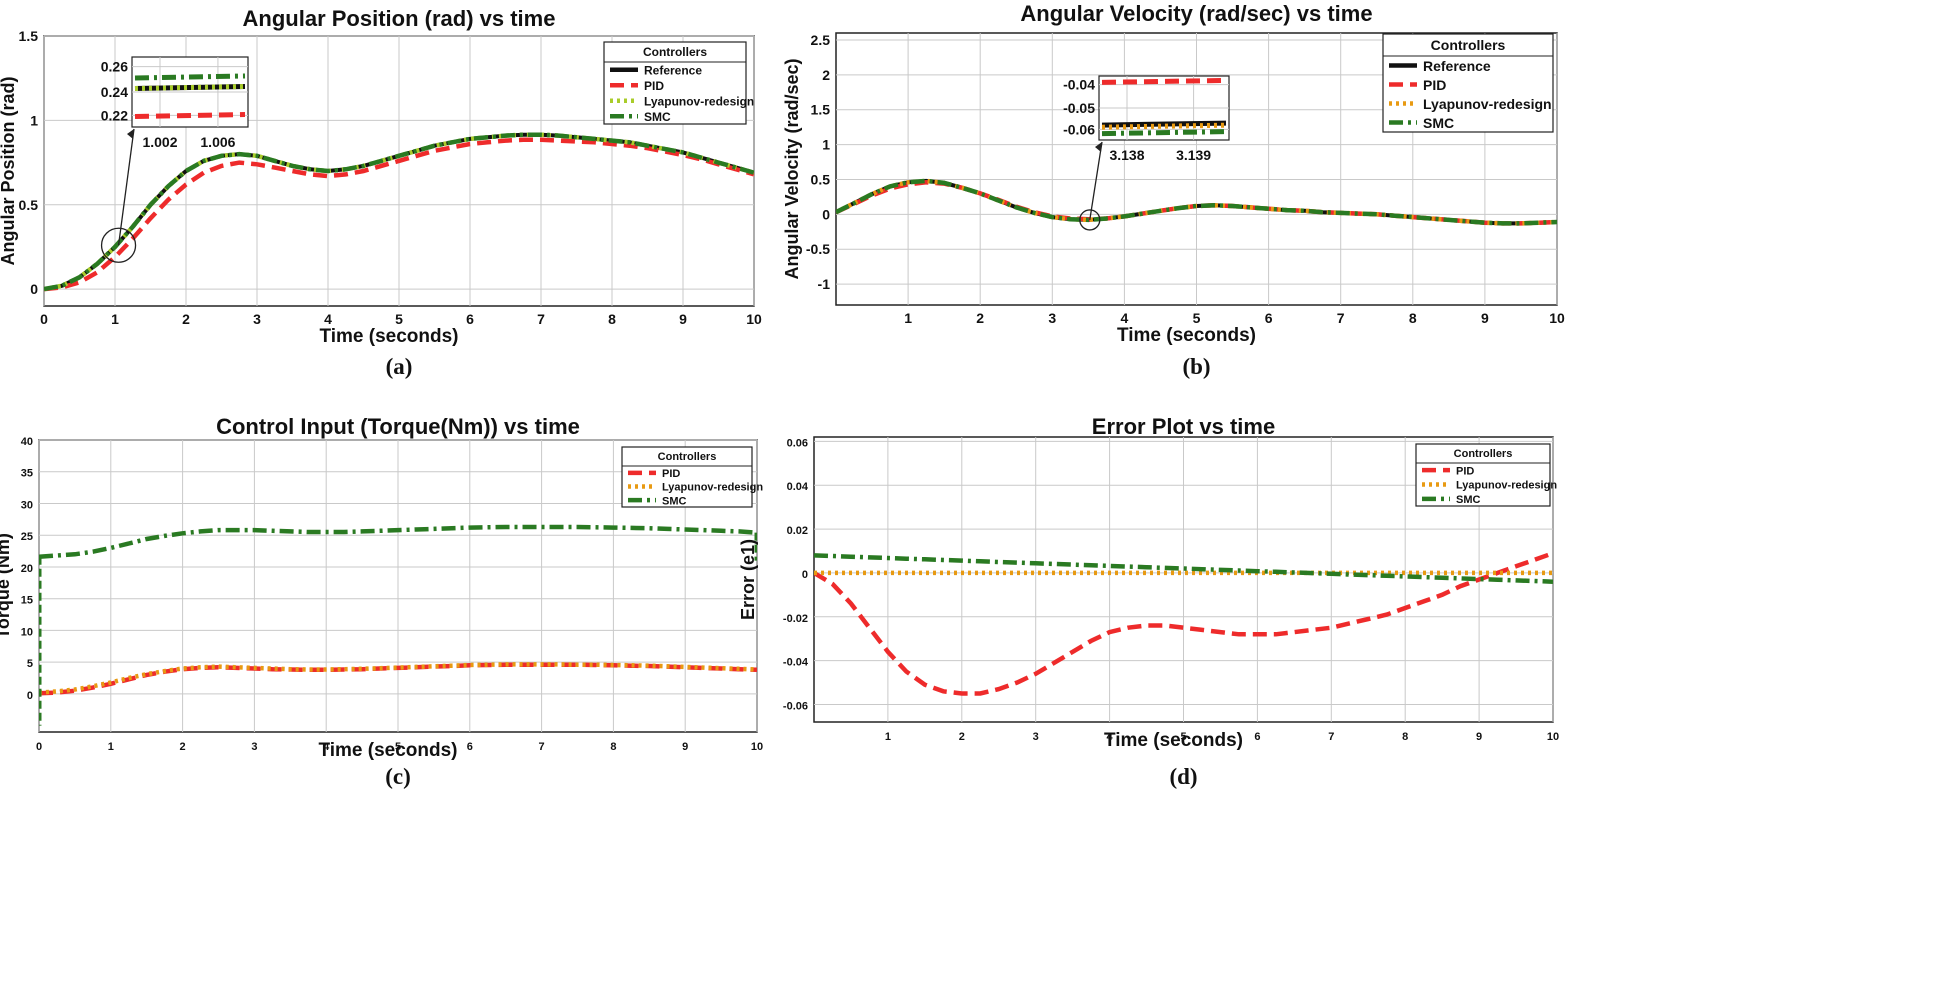 This screenshot has height=982, width=1937. What do you see at coordinates (797, 531) in the screenshot?
I see `y-tick-label: 0.02` at bounding box center [797, 531].